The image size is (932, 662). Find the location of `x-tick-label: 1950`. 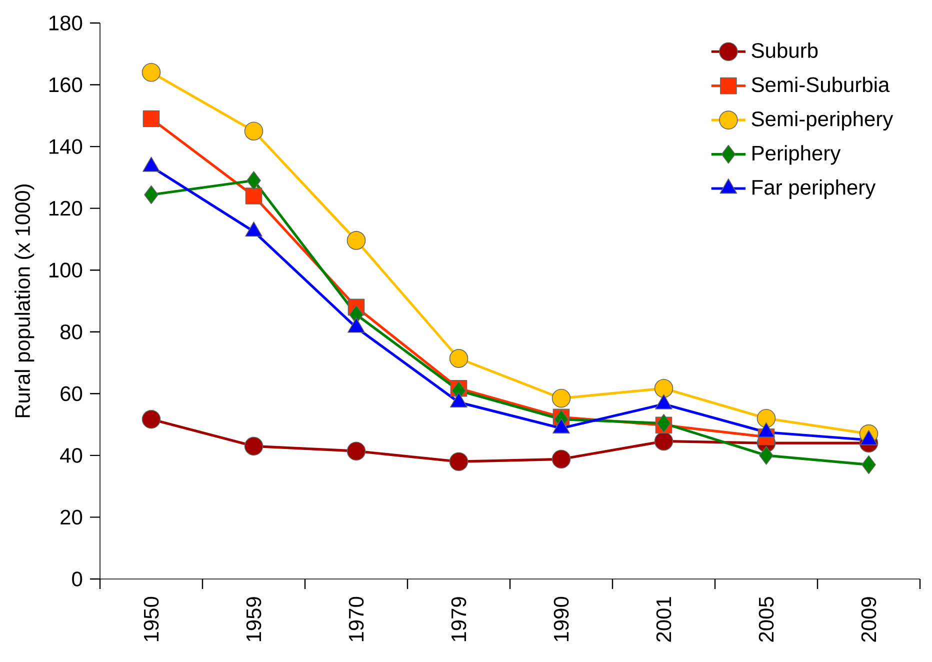

x-tick-label: 1950 is located at coordinates (151, 619).